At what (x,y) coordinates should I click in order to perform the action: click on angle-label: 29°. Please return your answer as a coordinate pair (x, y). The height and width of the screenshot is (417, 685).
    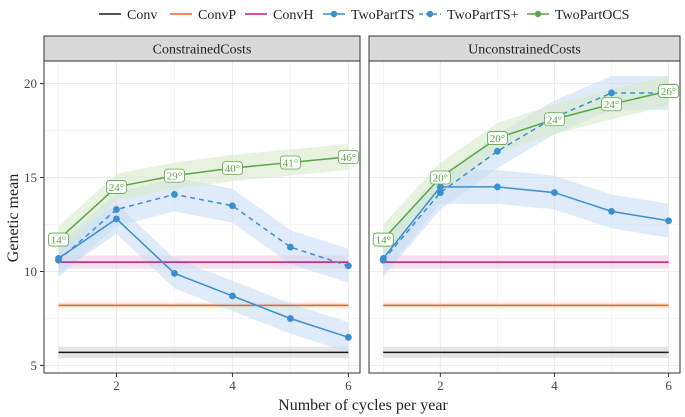
    Looking at the image, I should click on (174, 175).